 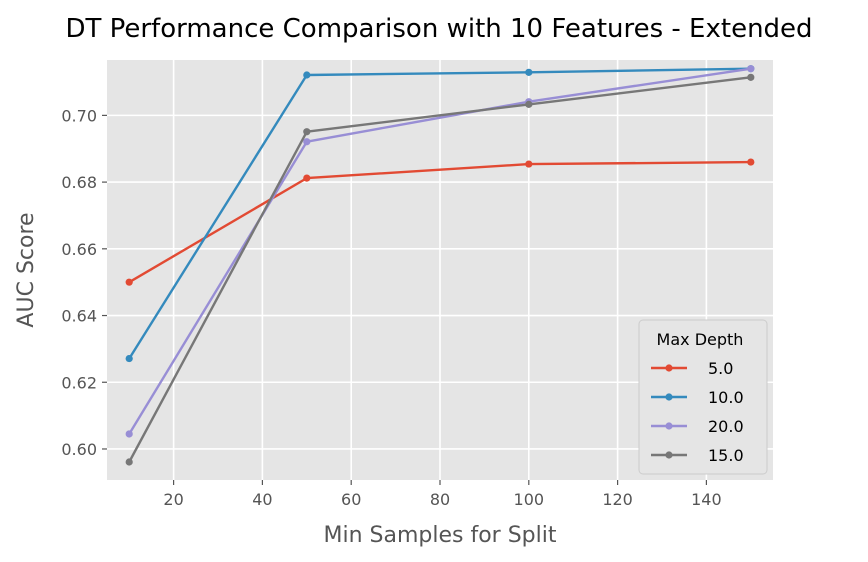 What do you see at coordinates (720, 368) in the screenshot?
I see `legend-entry-label: 5.0` at bounding box center [720, 368].